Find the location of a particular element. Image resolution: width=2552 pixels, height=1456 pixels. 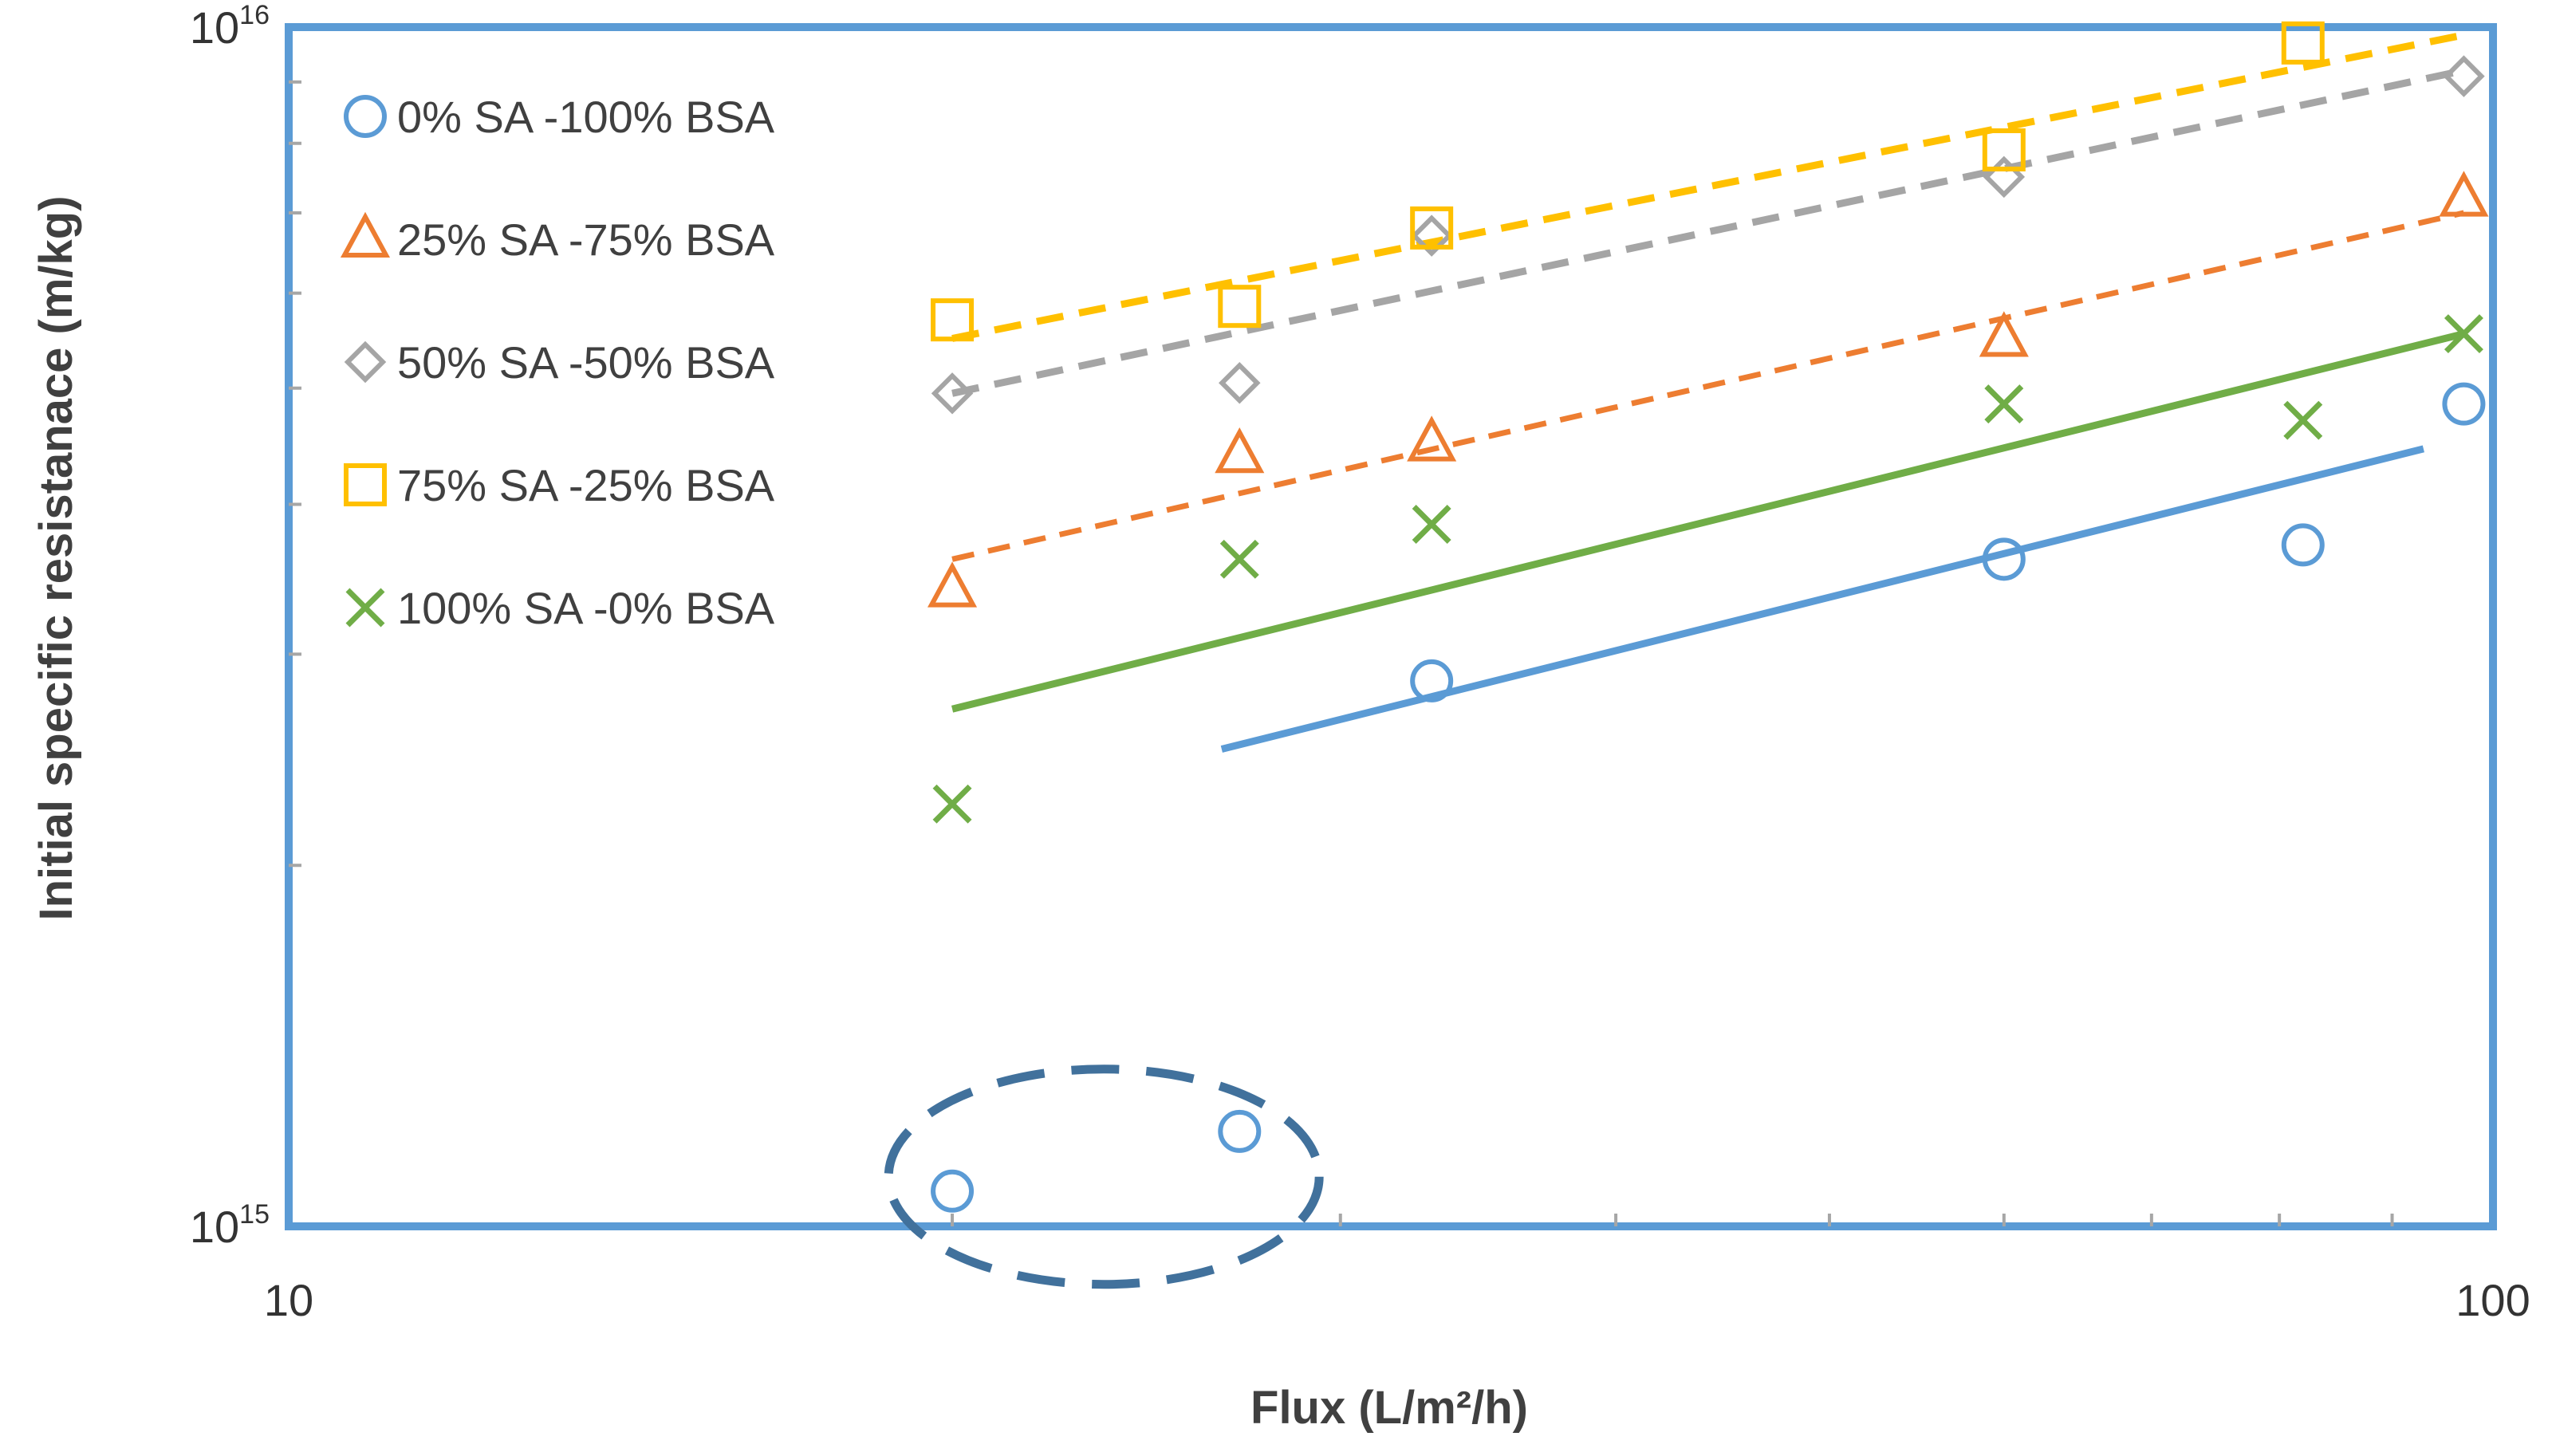

annotation-dashed-ellipse is located at coordinates (1104, 1176).